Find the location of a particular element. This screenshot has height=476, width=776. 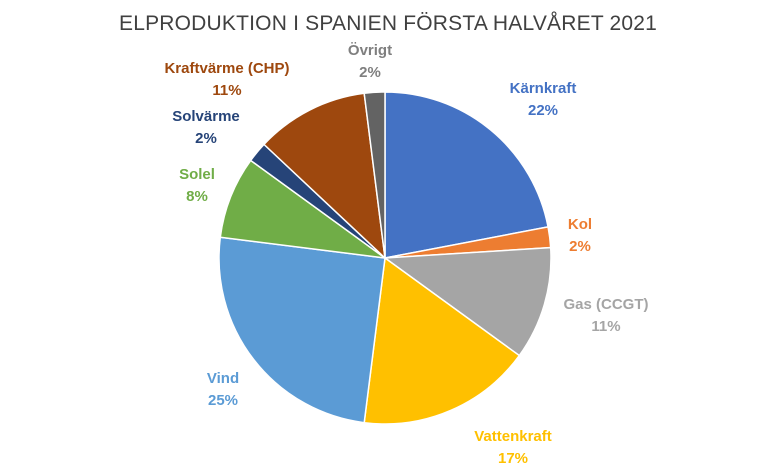

pie-slice-kraftvarme-chp is located at coordinates (324, 176).